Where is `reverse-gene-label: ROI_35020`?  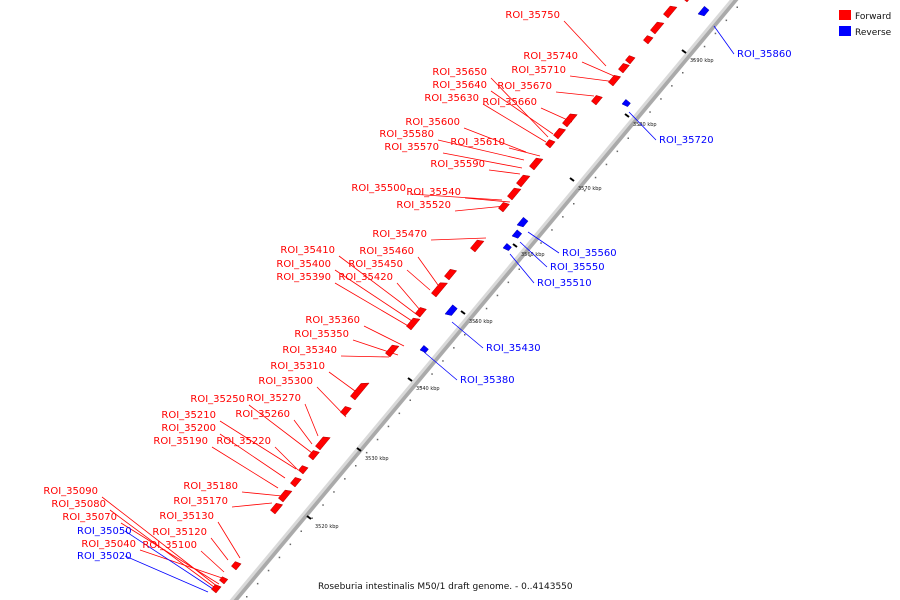
reverse-gene-label: ROI_35020 is located at coordinates (104, 556).